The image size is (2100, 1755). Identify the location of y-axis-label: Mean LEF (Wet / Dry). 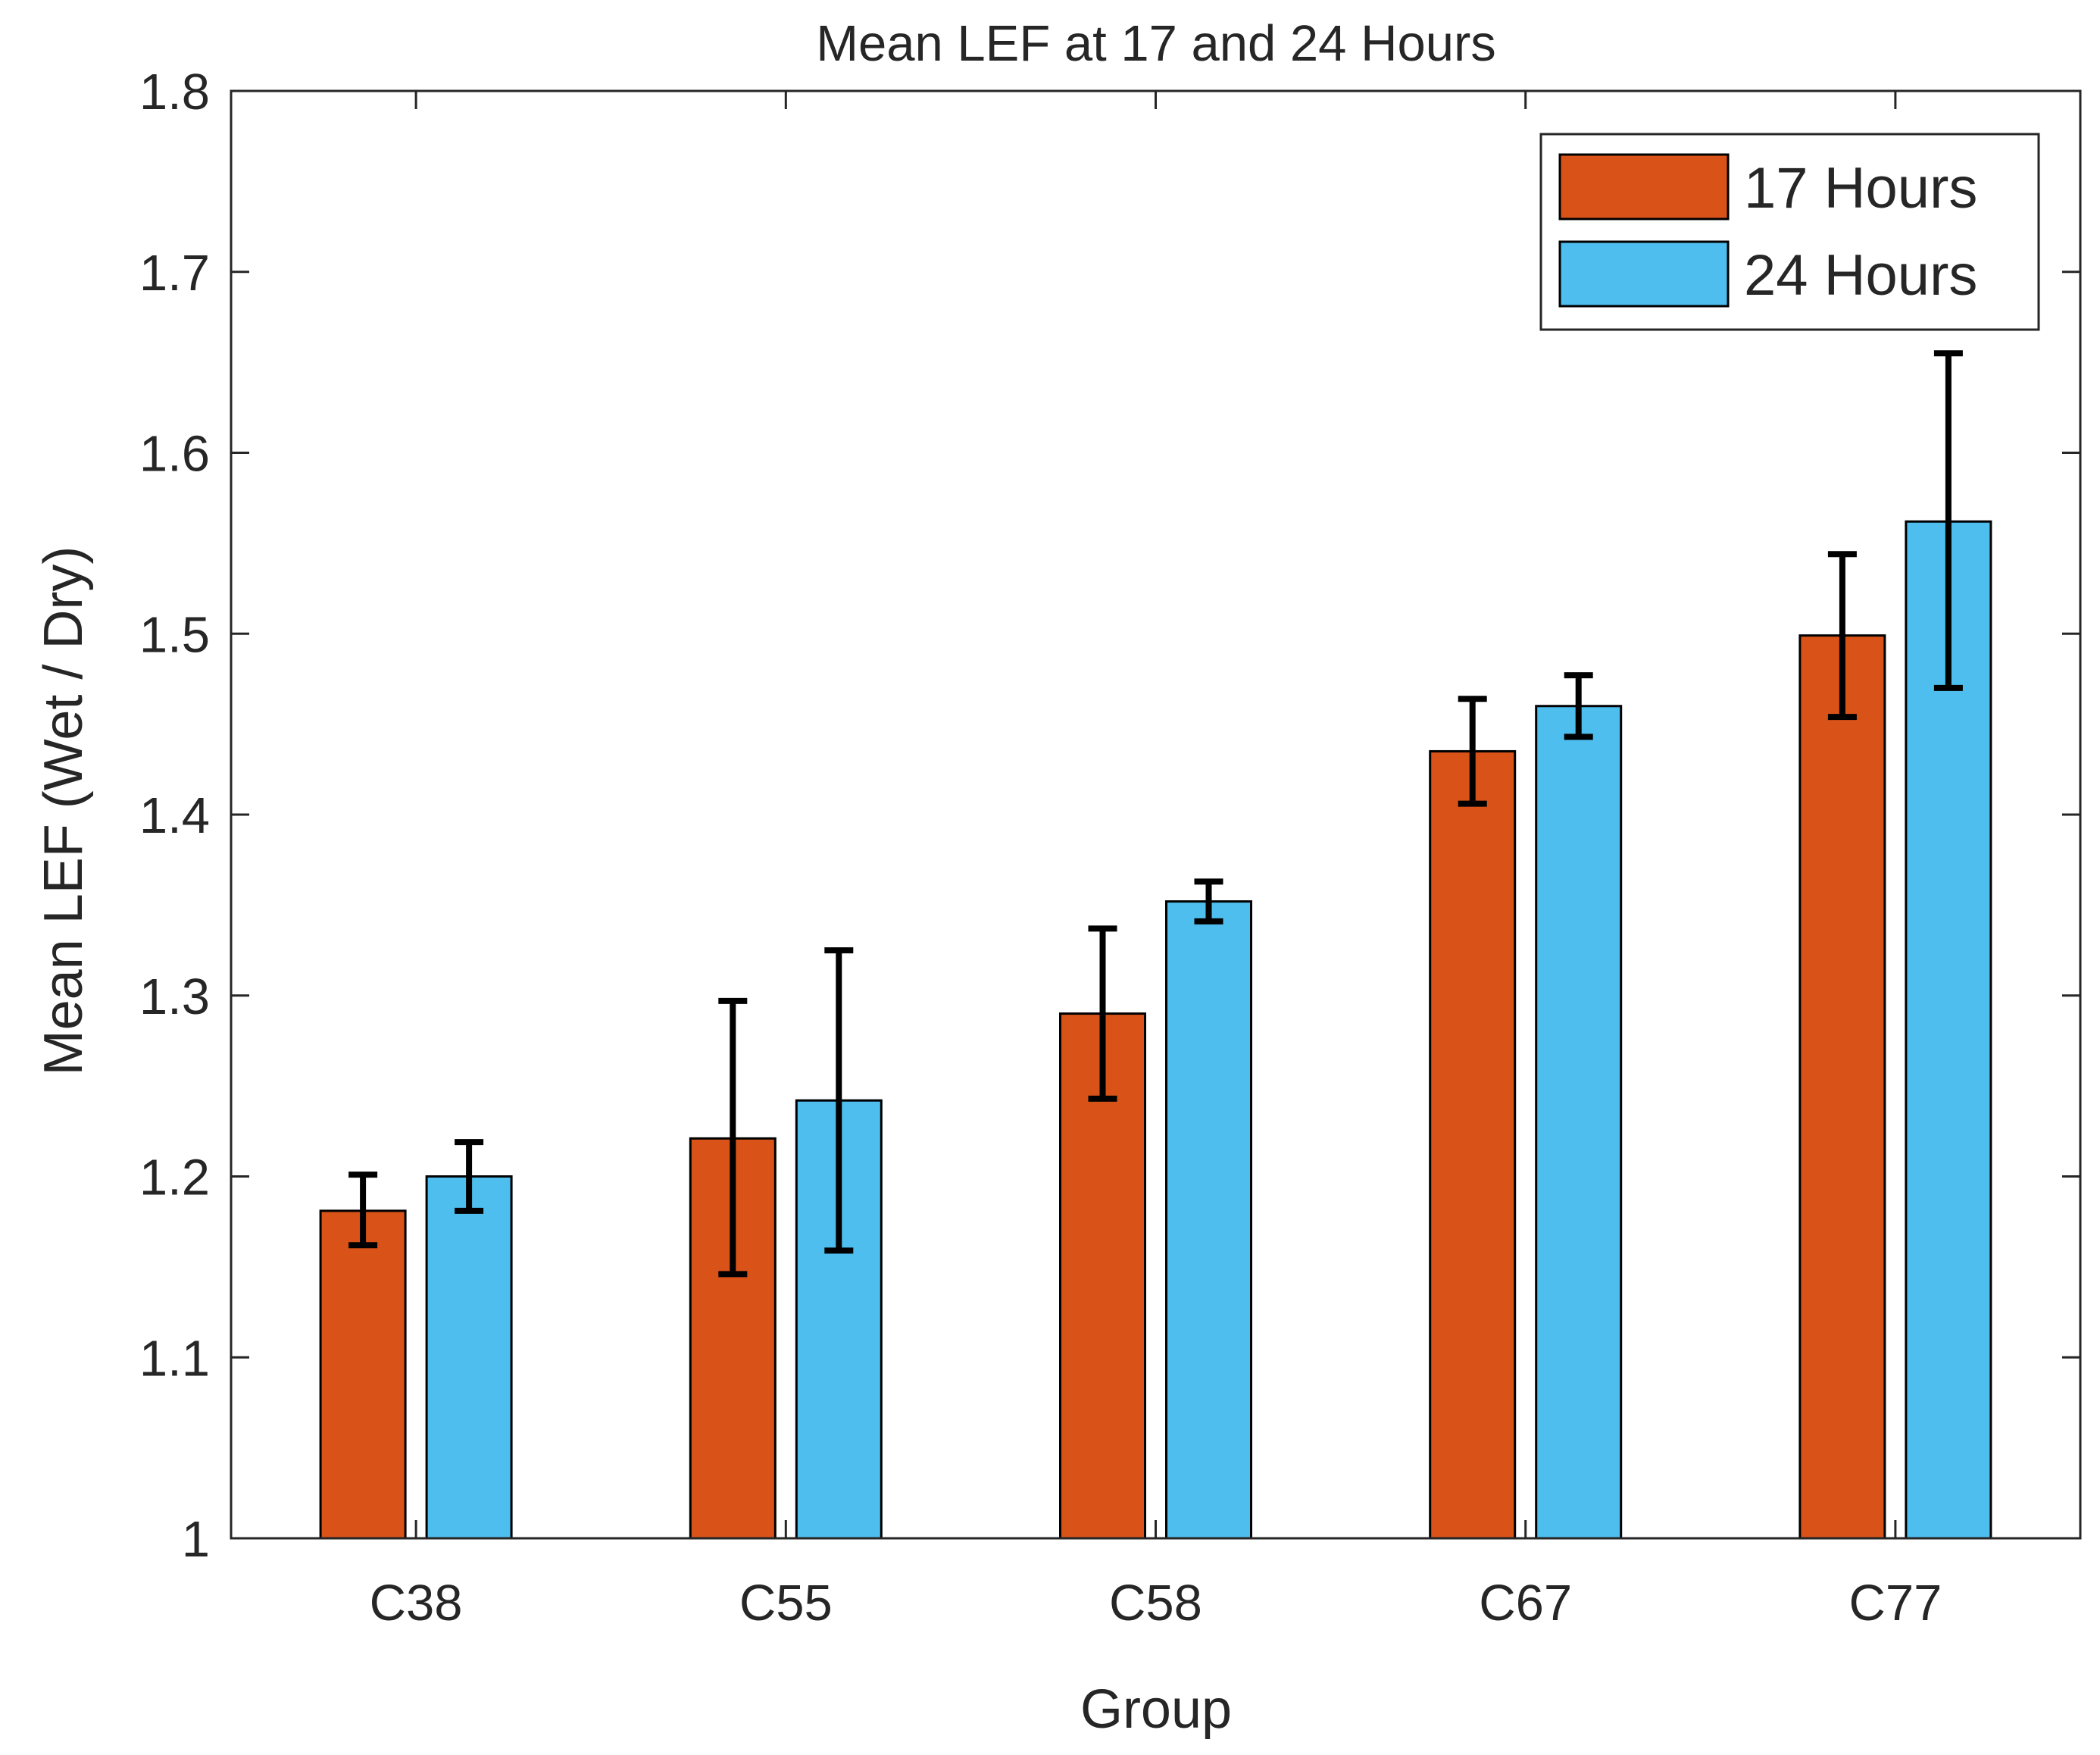
(64, 811).